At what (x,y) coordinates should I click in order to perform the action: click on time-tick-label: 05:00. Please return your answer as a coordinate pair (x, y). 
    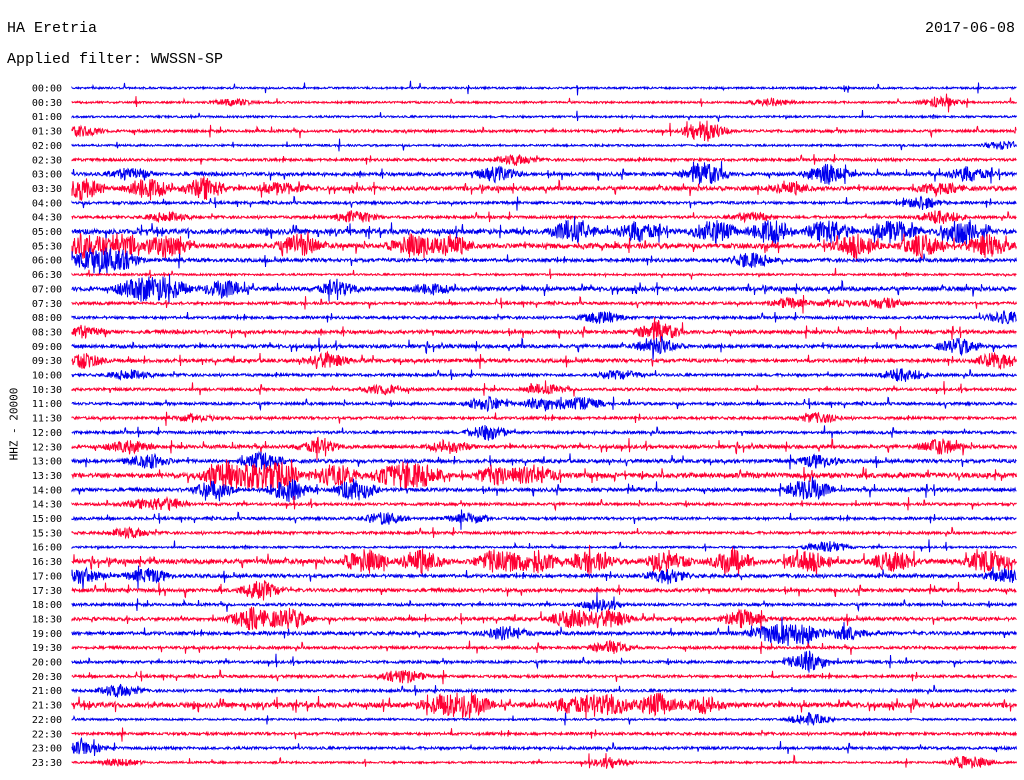
    Looking at the image, I should click on (47, 232).